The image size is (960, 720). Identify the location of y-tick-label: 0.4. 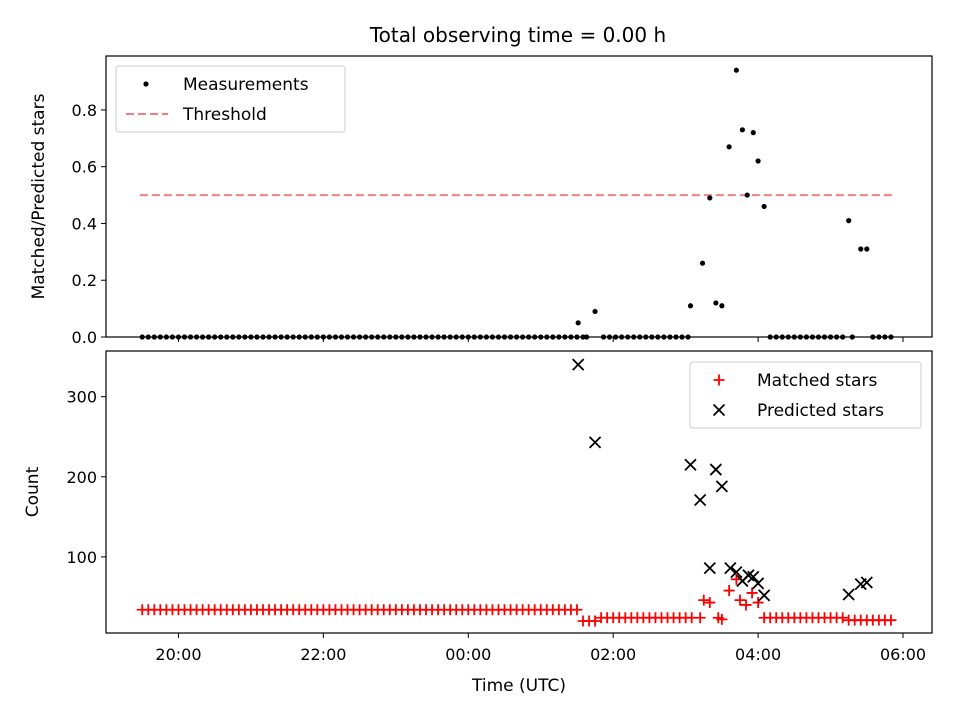
(84, 223).